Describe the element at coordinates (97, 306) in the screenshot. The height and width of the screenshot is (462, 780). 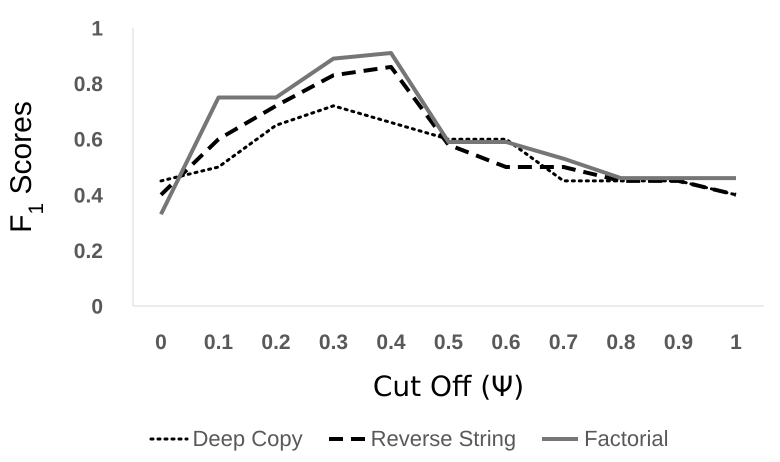
I see `y-tick-label: 0` at that location.